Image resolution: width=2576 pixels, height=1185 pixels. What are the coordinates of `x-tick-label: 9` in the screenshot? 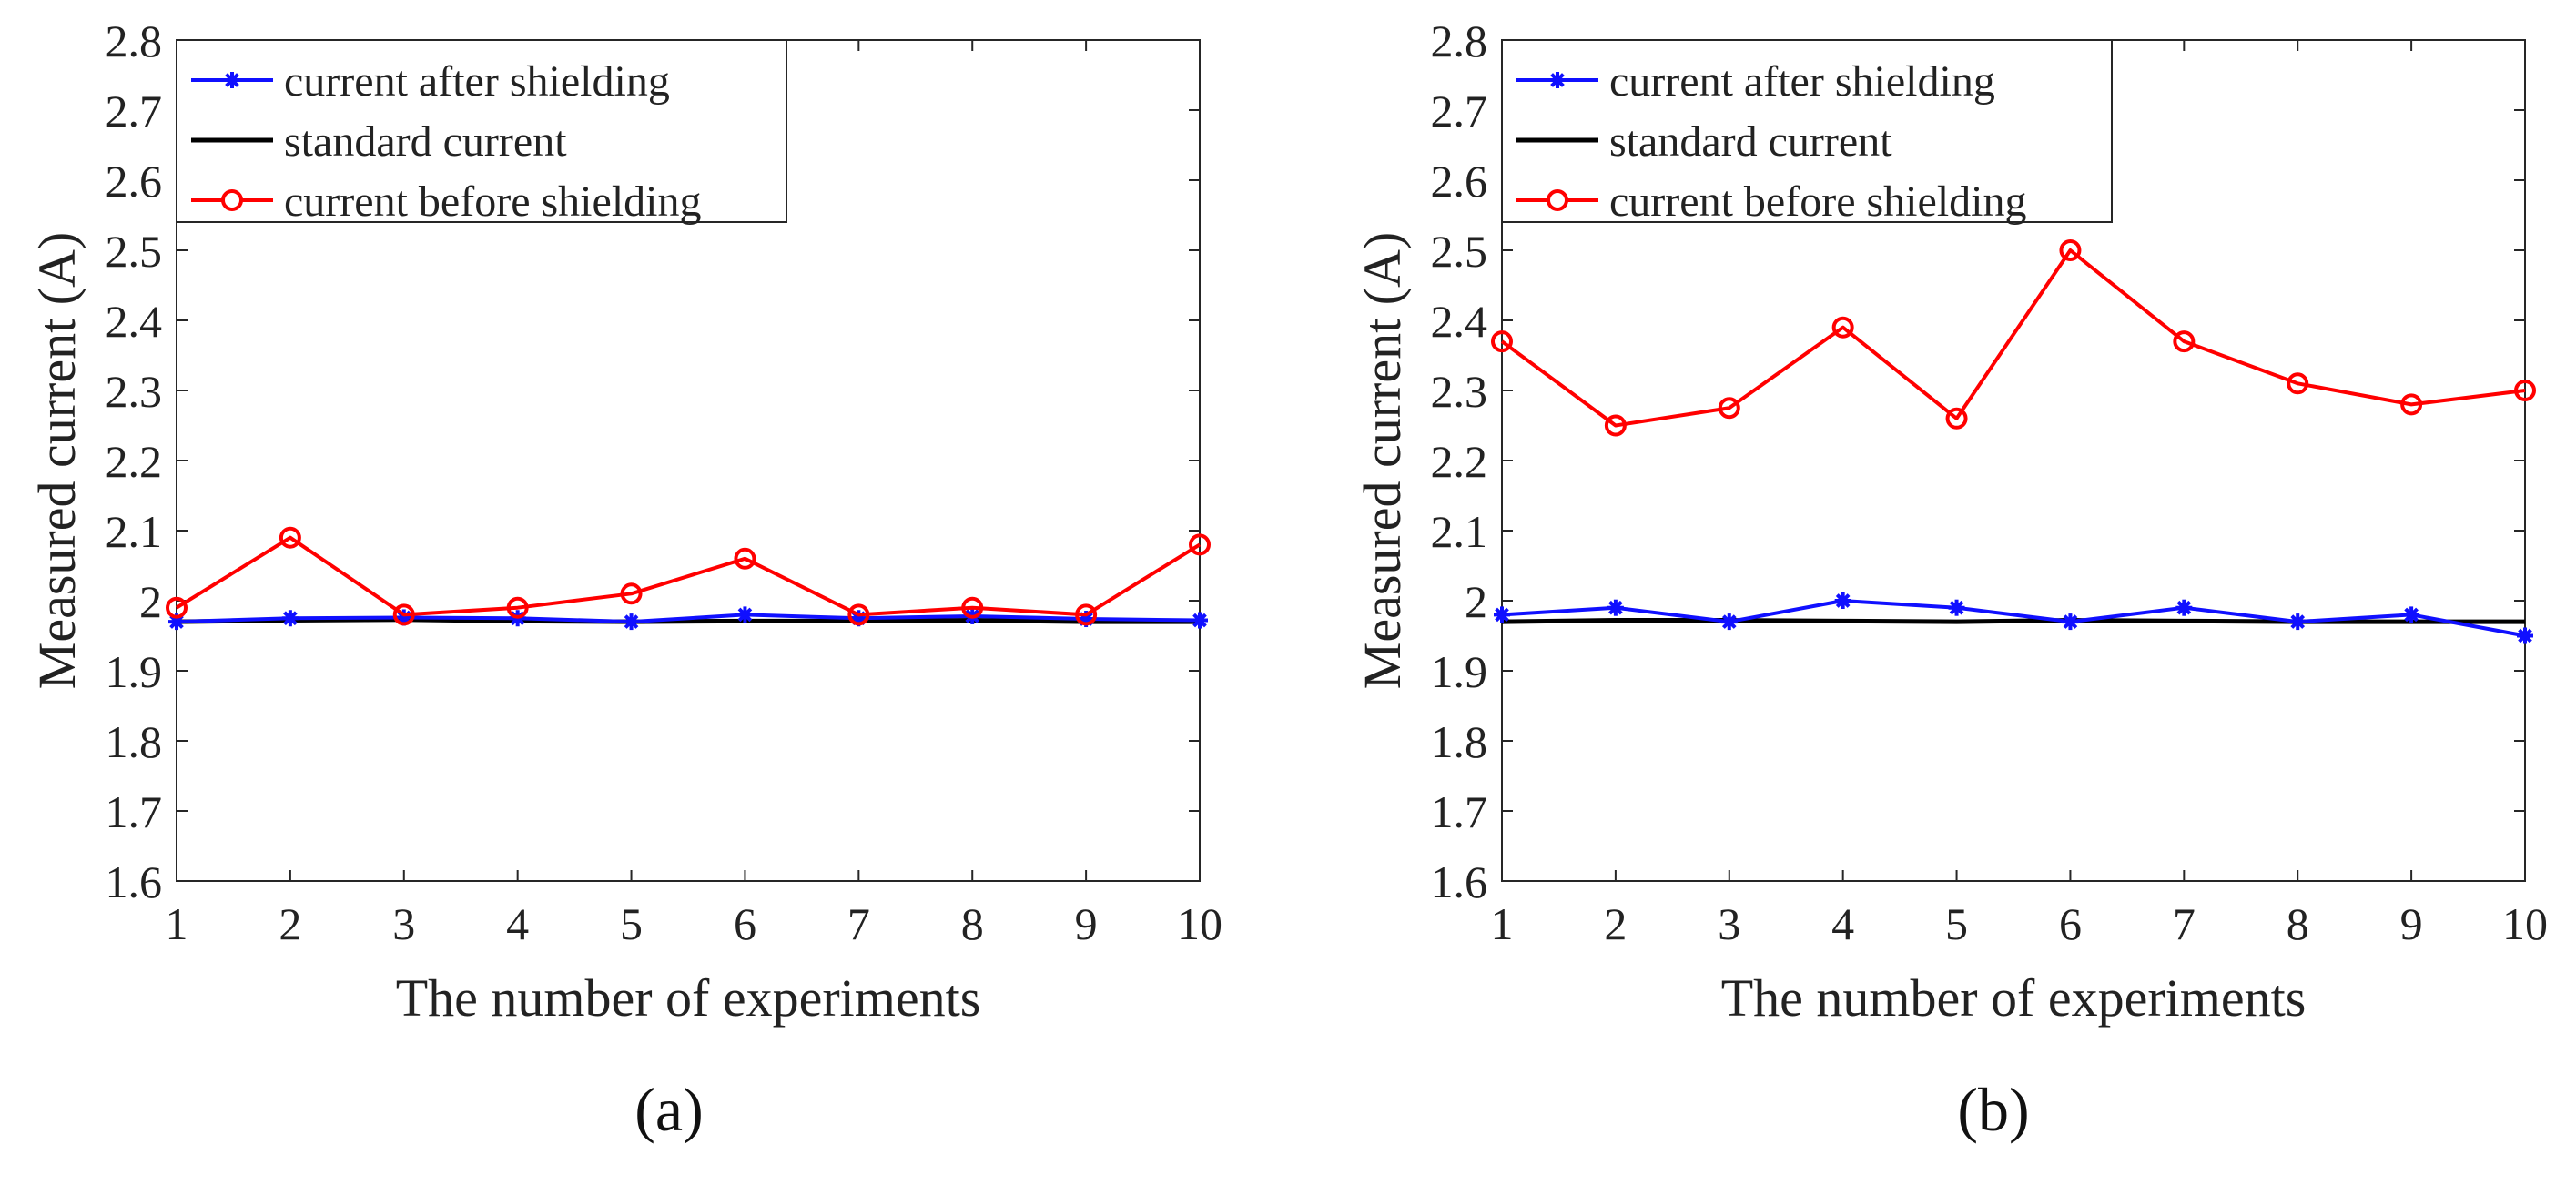 It's located at (1086, 924).